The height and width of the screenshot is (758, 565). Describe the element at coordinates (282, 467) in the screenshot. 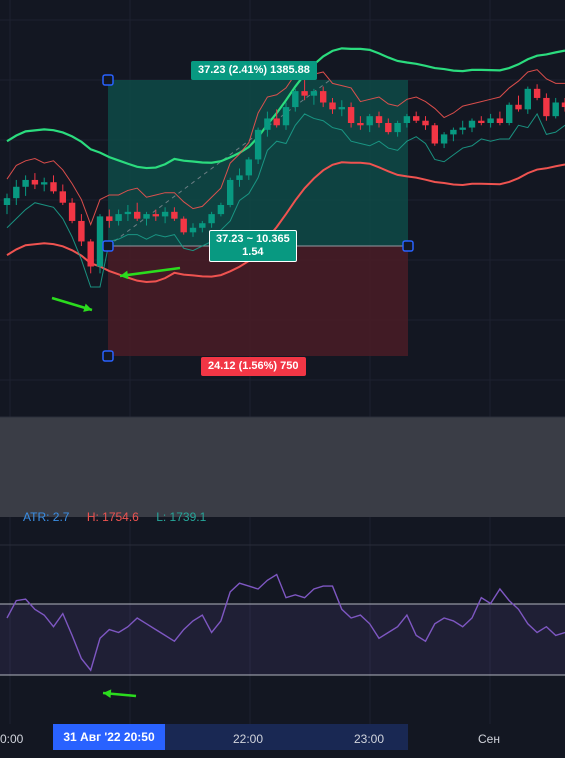

I see `atr-pane` at that location.